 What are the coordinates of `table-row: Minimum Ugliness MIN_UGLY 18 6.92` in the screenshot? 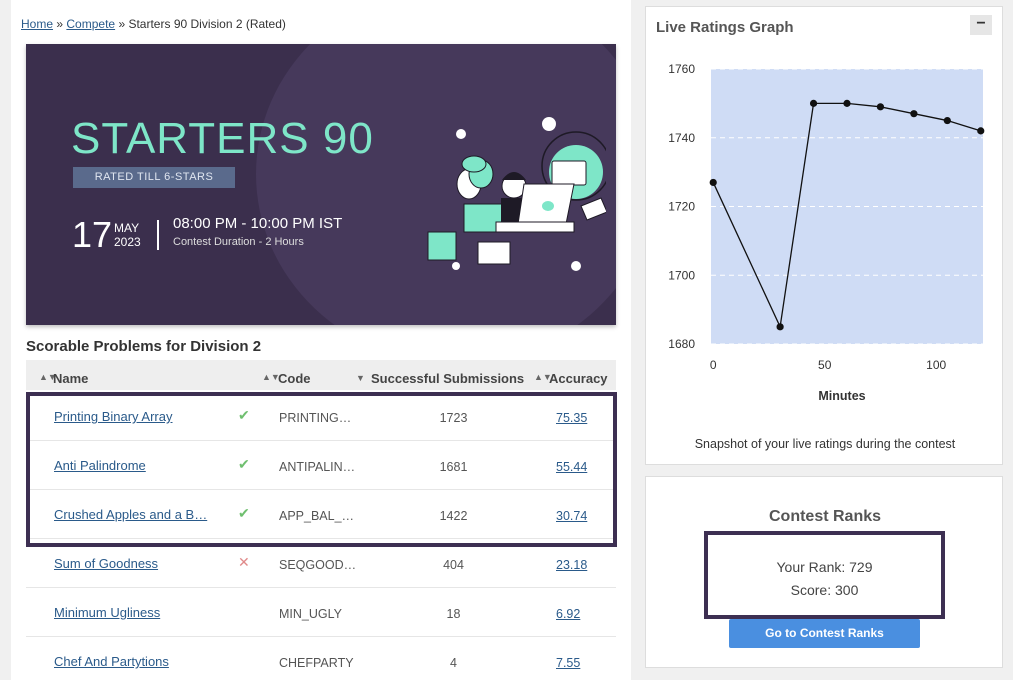 It's located at (321, 612).